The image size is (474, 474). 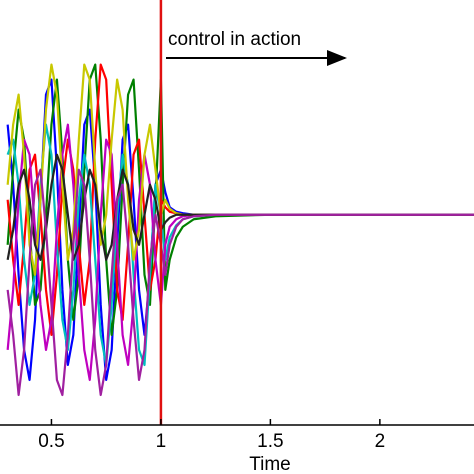 What do you see at coordinates (270, 441) in the screenshot?
I see `x-tick-label: 1.5` at bounding box center [270, 441].